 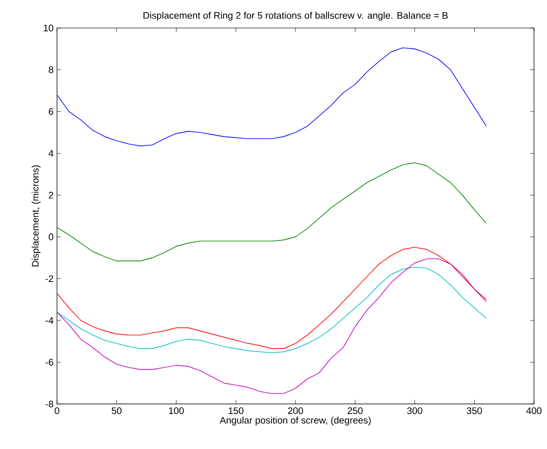 I want to click on x-tick-label: 0, so click(x=57, y=410).